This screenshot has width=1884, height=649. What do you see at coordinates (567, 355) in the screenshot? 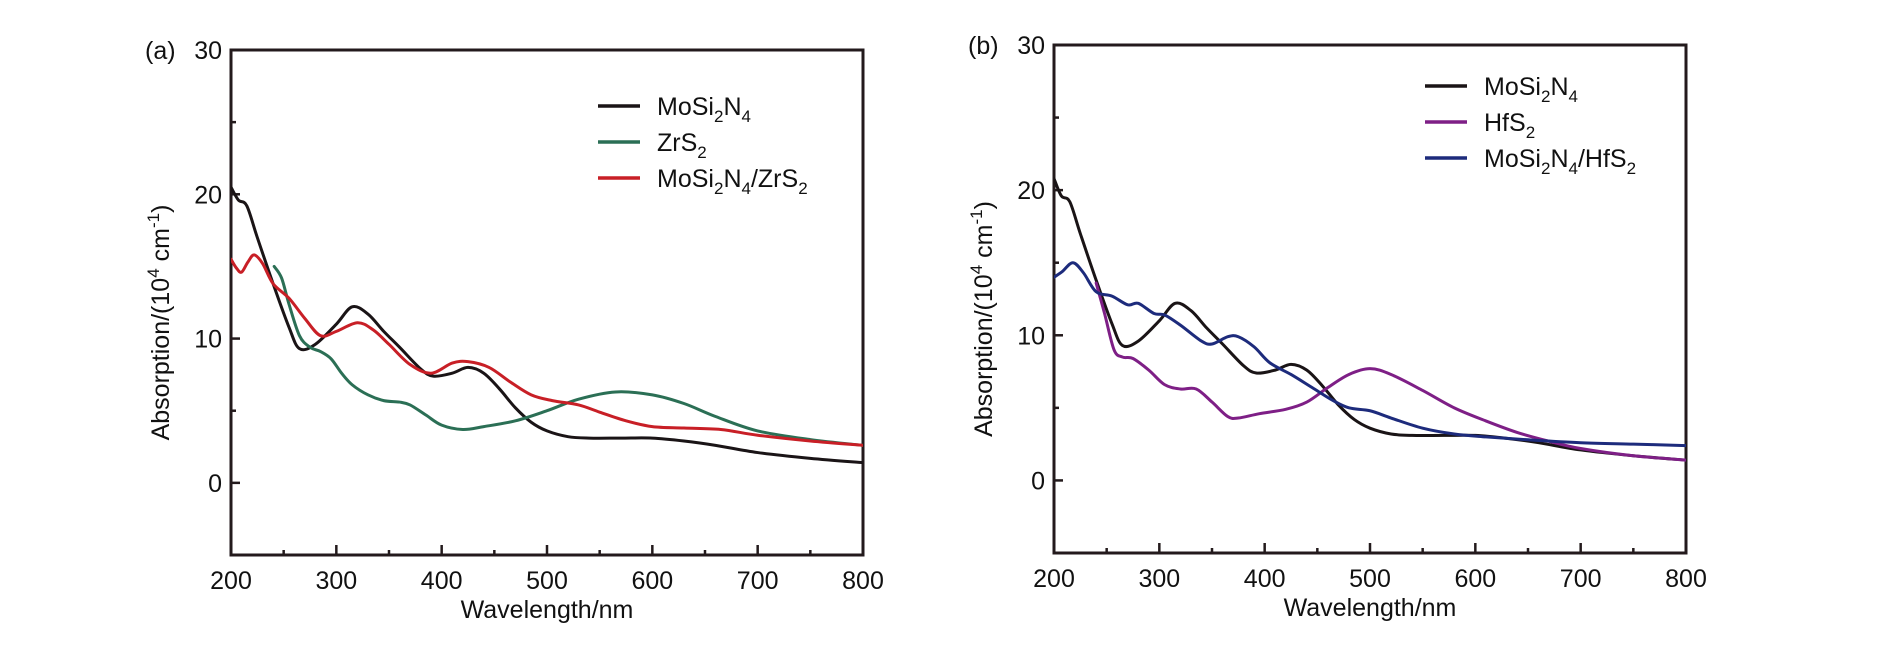
I see `series-line-zrs2` at bounding box center [567, 355].